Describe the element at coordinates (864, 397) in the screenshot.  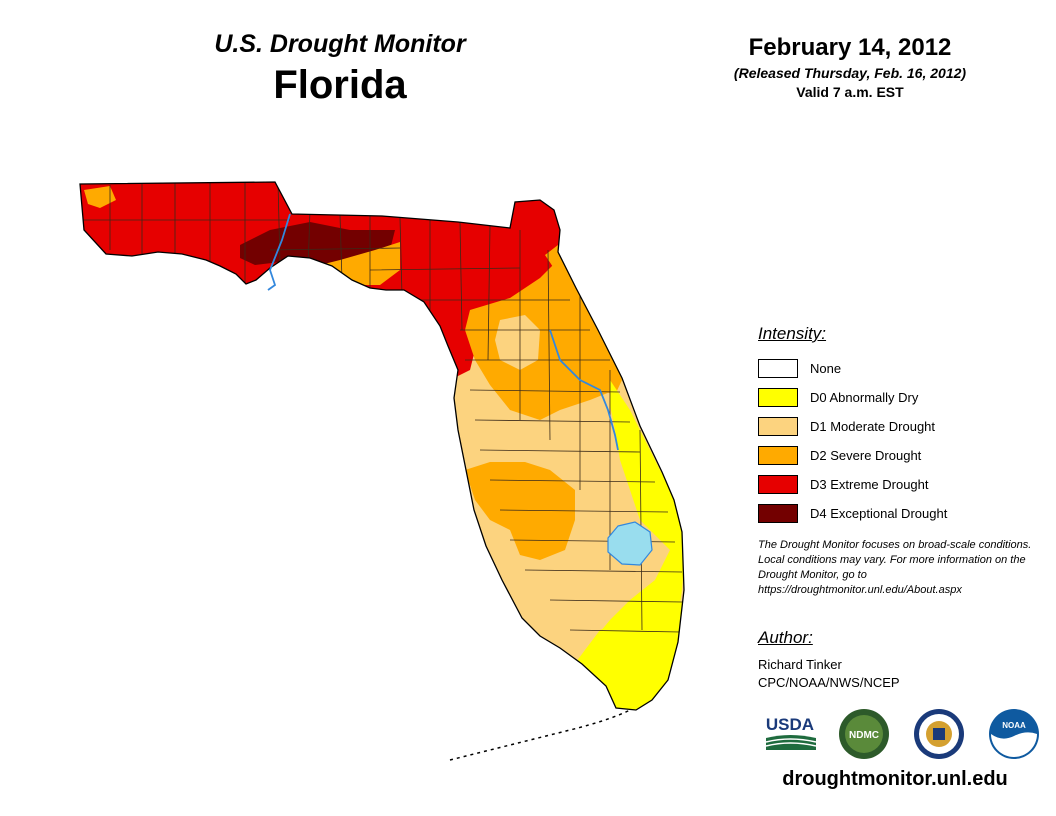
I see `legend-label: D0 Abnormally Dry` at that location.